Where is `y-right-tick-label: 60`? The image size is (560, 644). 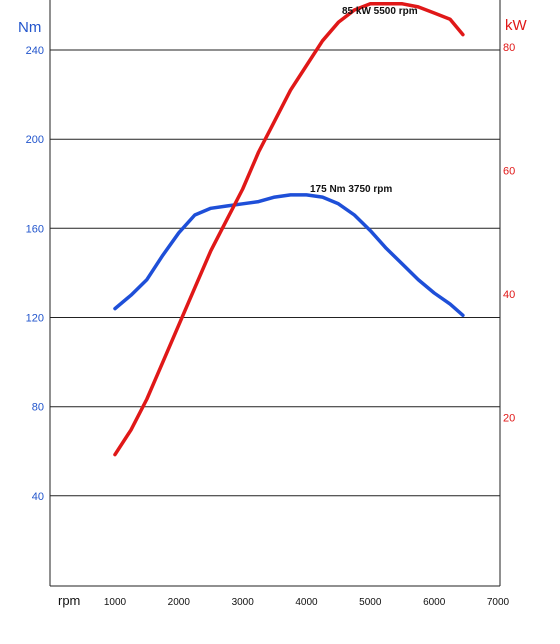 y-right-tick-label: 60 is located at coordinates (509, 172).